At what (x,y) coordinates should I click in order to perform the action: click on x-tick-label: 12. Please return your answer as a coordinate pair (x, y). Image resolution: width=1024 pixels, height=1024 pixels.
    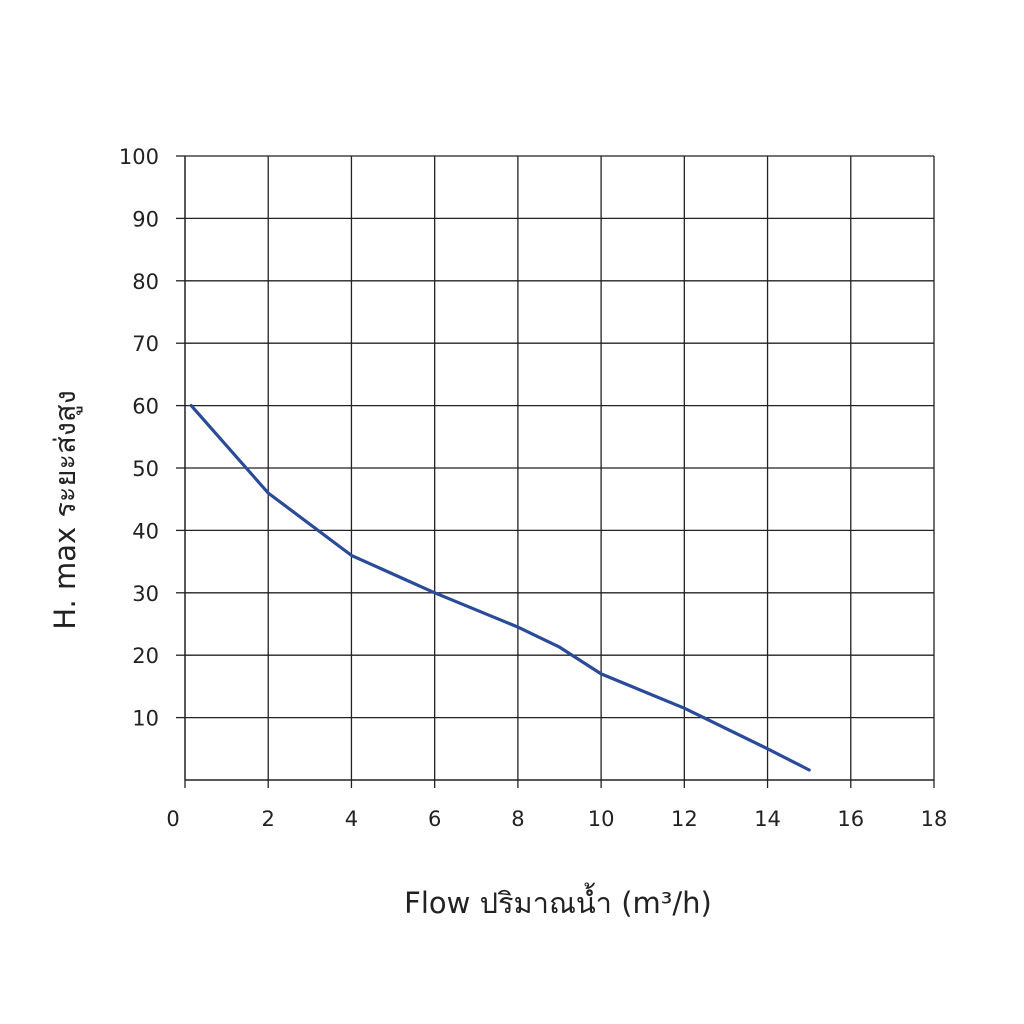
    Looking at the image, I should click on (684, 819).